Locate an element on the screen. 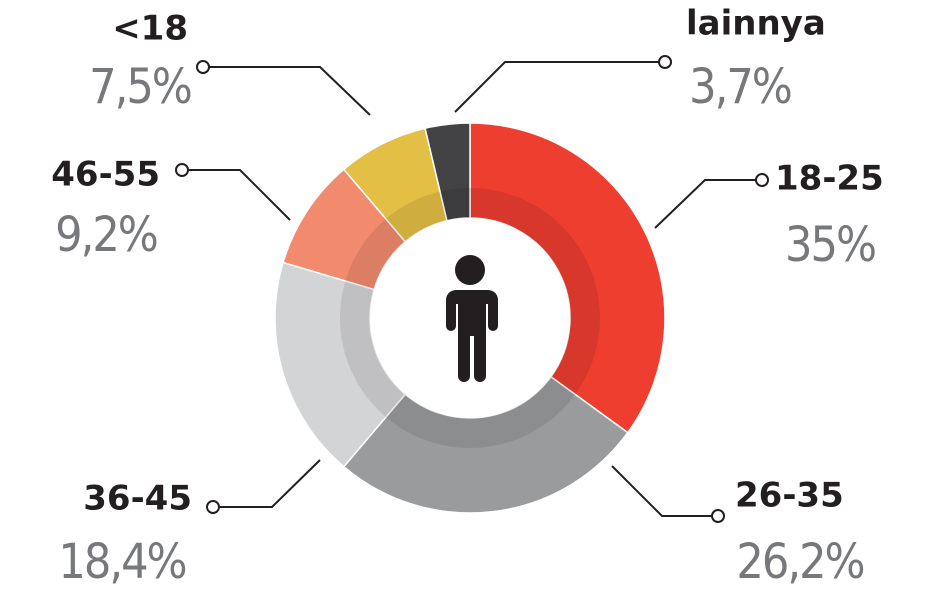  category-label: lainnya is located at coordinates (756, 24).